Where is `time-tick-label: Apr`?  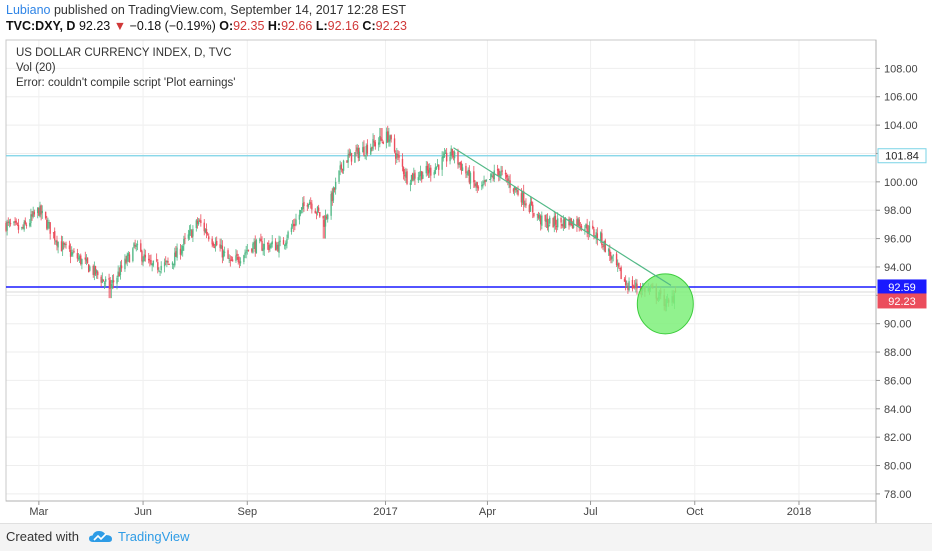 time-tick-label: Apr is located at coordinates (487, 512).